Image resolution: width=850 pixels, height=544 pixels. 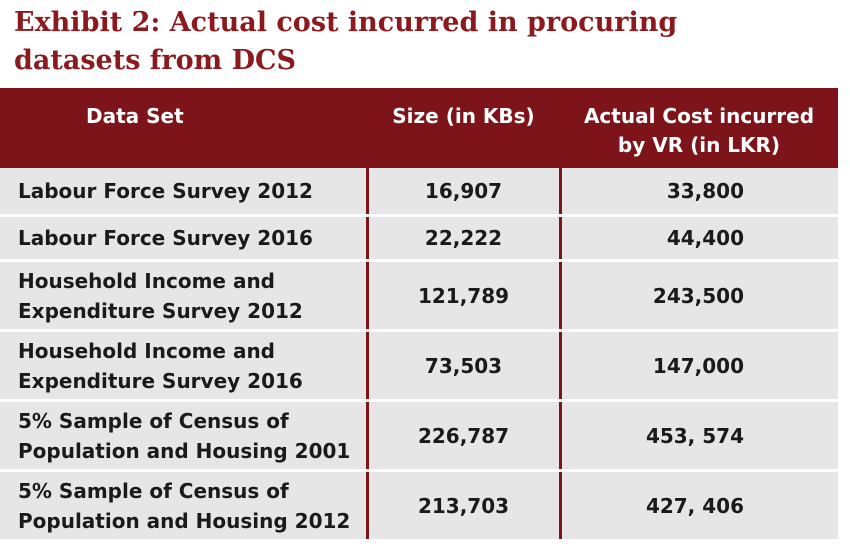 I want to click on row-cost: 44,400, so click(x=699, y=238).